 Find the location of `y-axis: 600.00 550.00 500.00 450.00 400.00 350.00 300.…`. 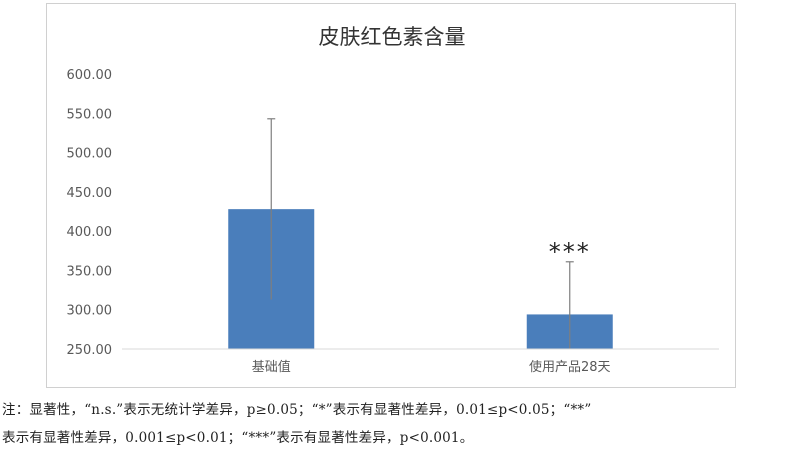

y-axis: 600.00 550.00 500.00 450.00 400.00 350.00 300.… is located at coordinates (90, 213).